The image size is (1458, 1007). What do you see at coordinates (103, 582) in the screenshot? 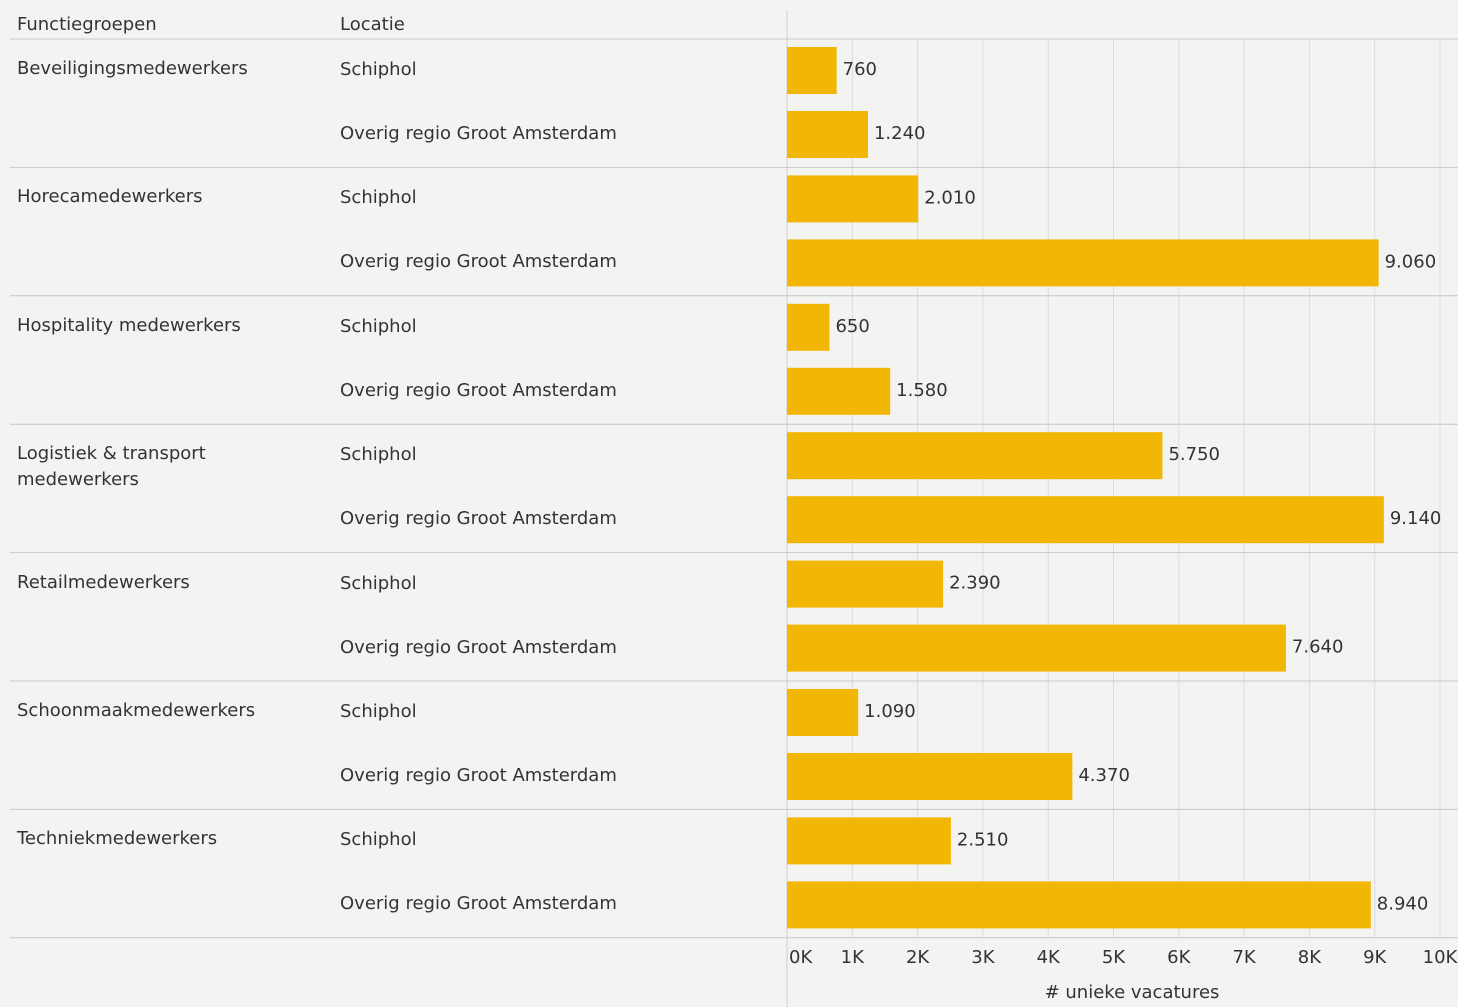
I see `group-label: Retailmedewerkers` at bounding box center [103, 582].